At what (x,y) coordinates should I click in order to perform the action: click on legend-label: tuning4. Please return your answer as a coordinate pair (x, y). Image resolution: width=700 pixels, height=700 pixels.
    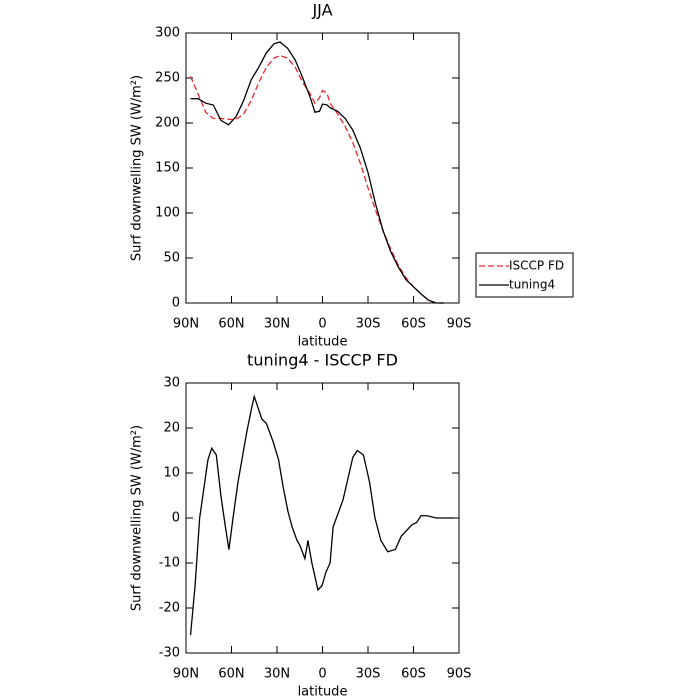
    Looking at the image, I should click on (532, 285).